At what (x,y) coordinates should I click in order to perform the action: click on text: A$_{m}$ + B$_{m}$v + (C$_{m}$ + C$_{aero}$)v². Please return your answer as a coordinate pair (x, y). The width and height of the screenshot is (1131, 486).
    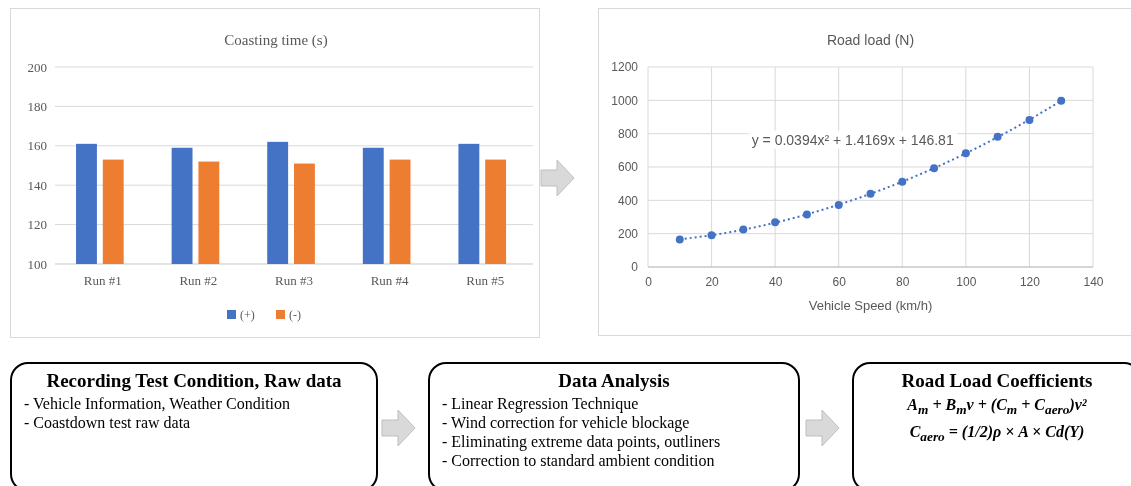
    Looking at the image, I should click on (997, 407).